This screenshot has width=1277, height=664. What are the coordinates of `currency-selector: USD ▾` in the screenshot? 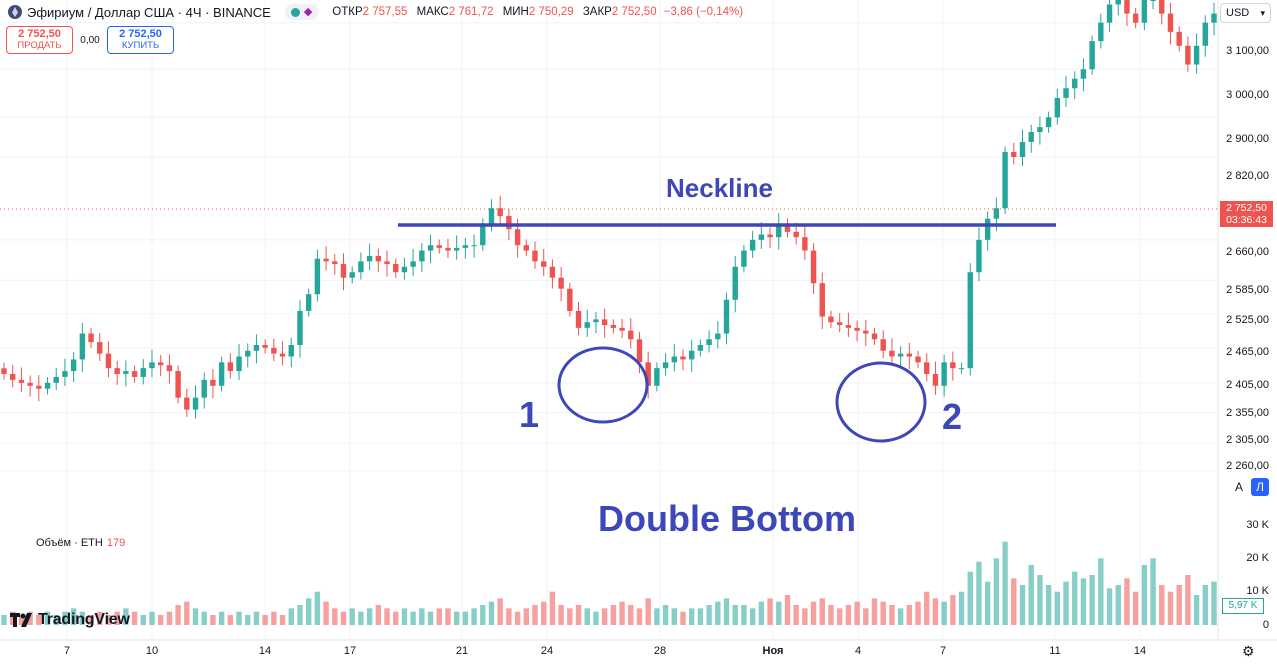 It's located at (1245, 13).